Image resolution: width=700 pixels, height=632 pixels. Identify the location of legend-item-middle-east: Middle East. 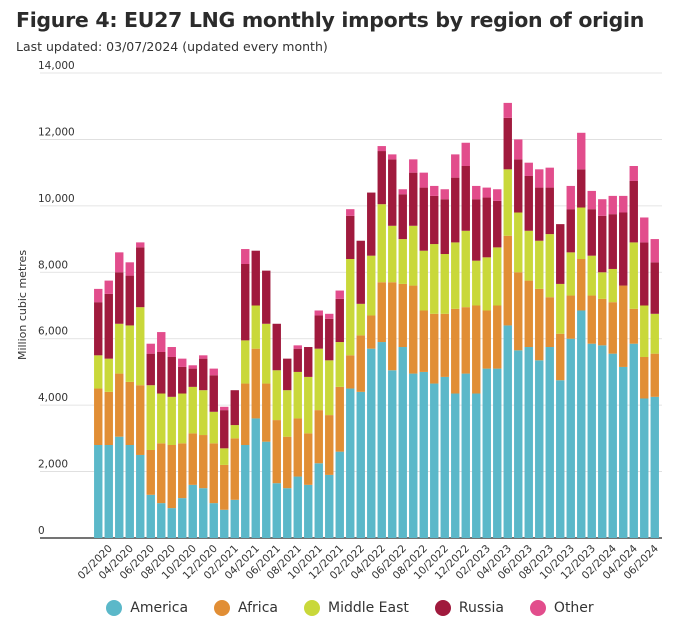
(356, 608).